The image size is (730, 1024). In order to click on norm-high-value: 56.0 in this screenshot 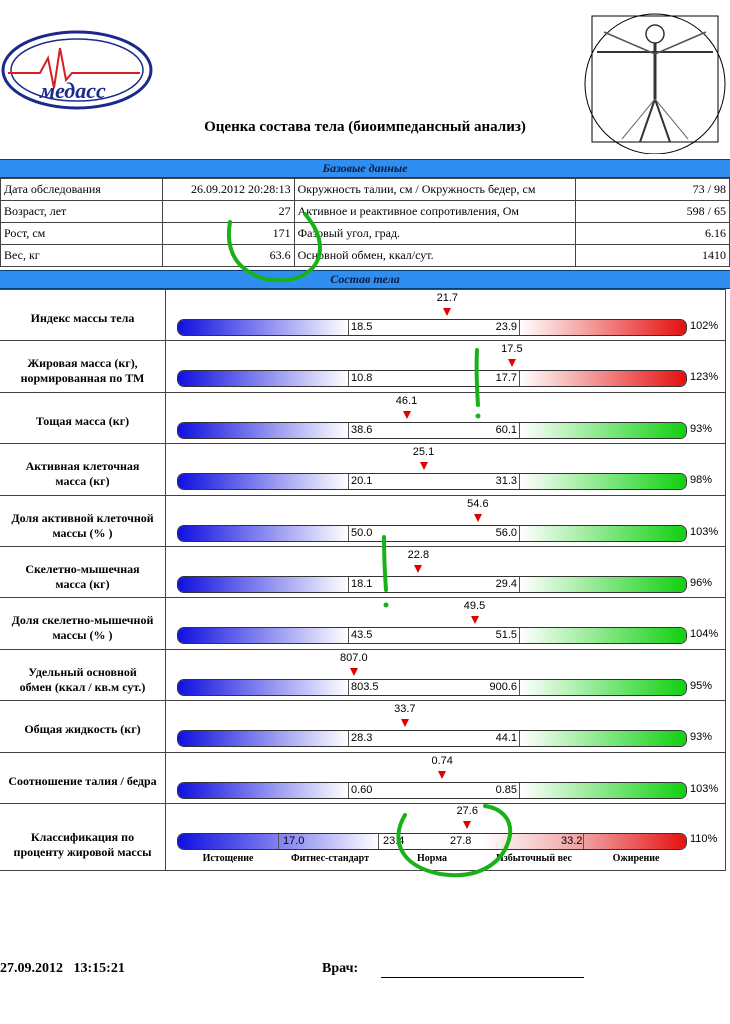, I will do `click(506, 532)`.